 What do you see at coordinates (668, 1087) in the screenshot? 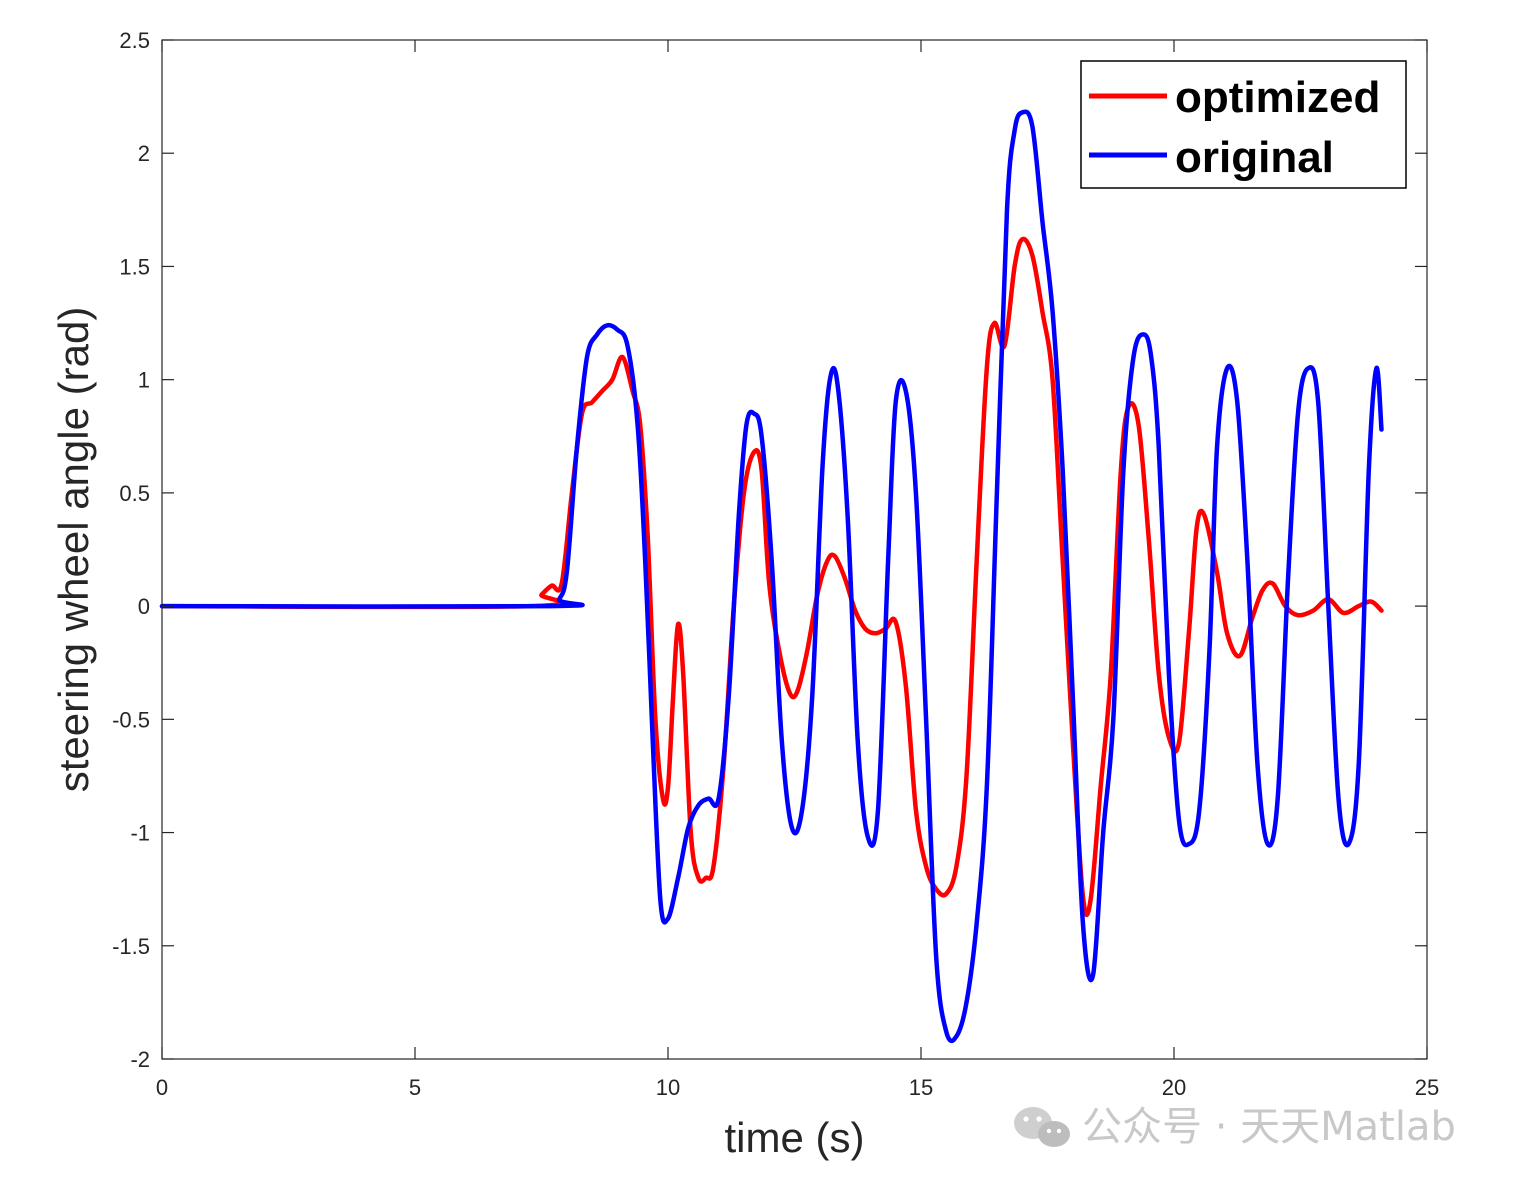
I see `x-tick-label: 10` at bounding box center [668, 1087].